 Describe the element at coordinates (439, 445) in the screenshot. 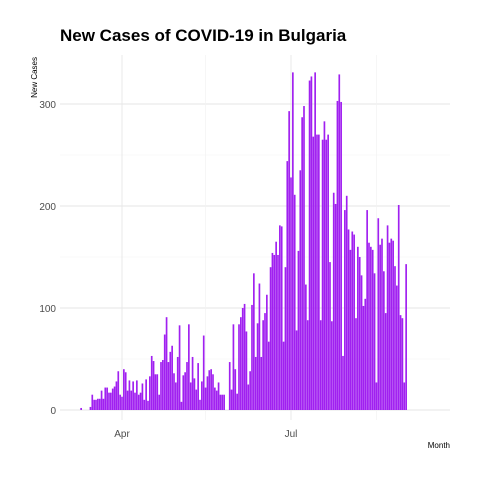

I see `x-axis-title: Month` at that location.